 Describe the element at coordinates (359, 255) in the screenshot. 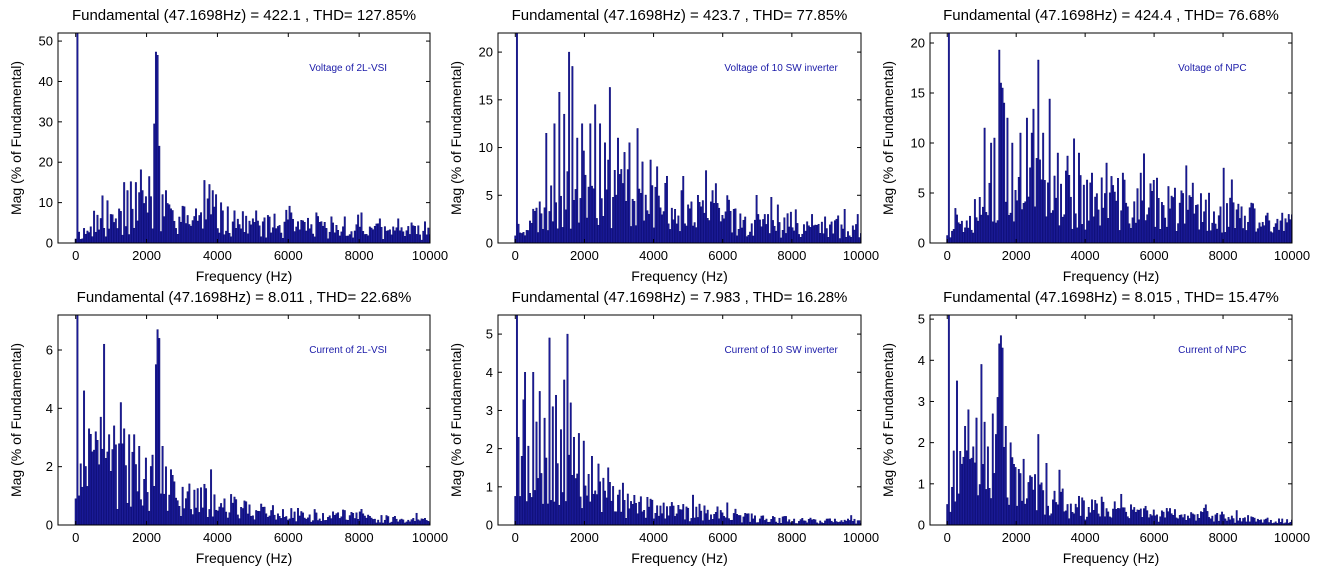

I see `x-tick-label: 8000` at that location.